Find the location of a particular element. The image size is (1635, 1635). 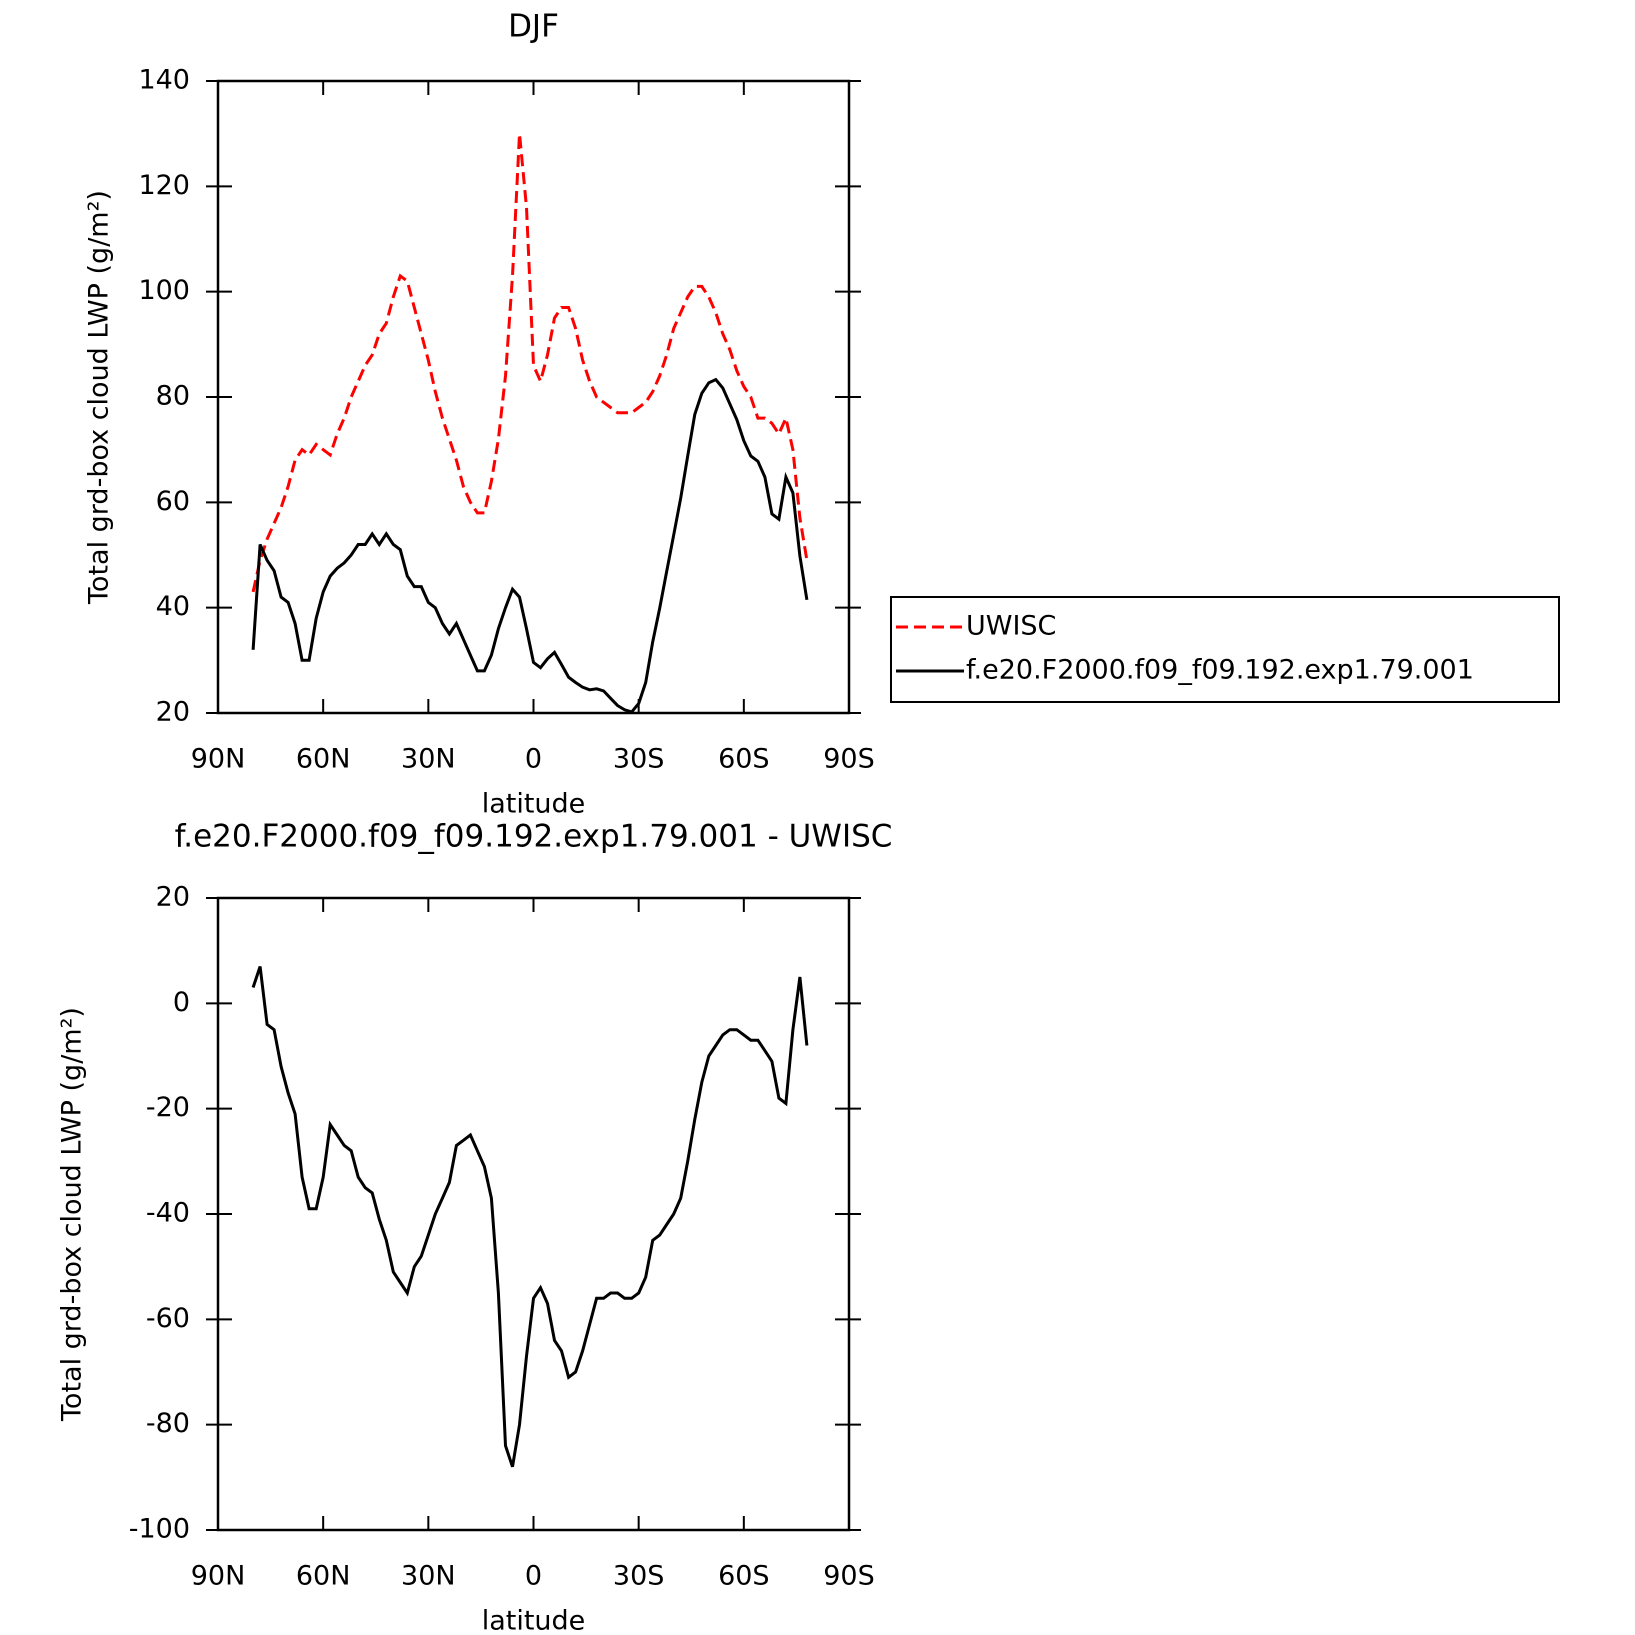

y-tick-label: -60 is located at coordinates (168, 1318).